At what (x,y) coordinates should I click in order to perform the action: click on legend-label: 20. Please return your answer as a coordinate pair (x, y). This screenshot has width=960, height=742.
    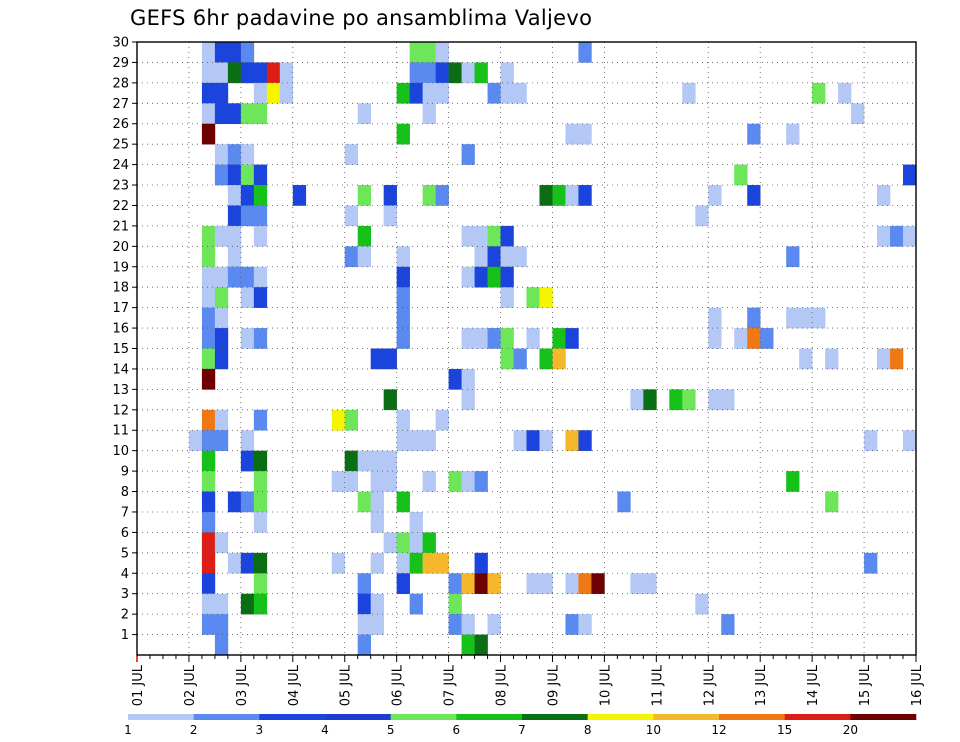
    Looking at the image, I should click on (850, 730).